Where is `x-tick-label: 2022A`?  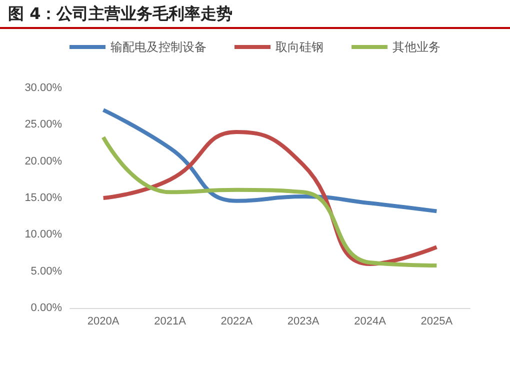 x-tick-label: 2022A is located at coordinates (237, 322).